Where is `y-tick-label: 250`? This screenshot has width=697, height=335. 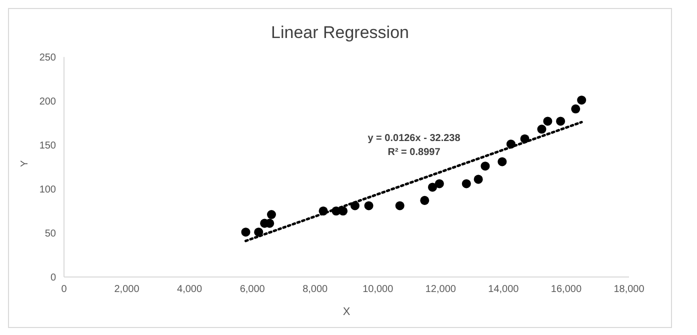 y-tick-label: 250 is located at coordinates (47, 58).